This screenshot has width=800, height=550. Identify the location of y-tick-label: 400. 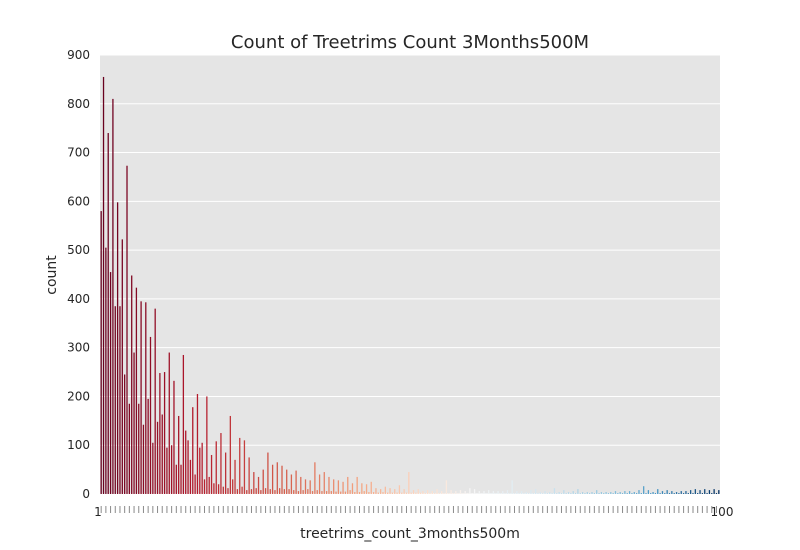
(78, 299).